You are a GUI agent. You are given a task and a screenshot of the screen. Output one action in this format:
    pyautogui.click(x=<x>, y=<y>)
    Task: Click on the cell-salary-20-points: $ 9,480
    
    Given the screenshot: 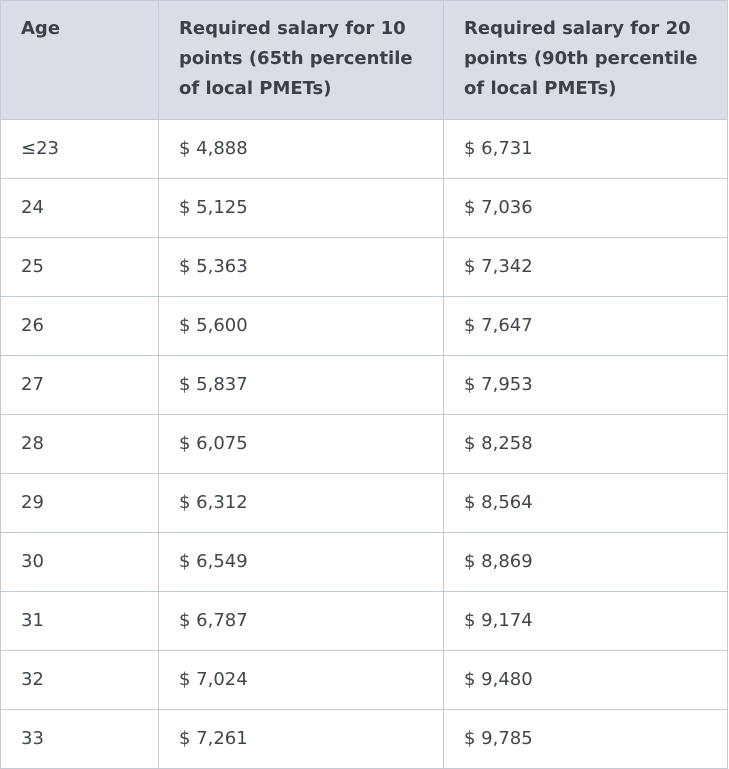 What is the action you would take?
    pyautogui.click(x=585, y=680)
    